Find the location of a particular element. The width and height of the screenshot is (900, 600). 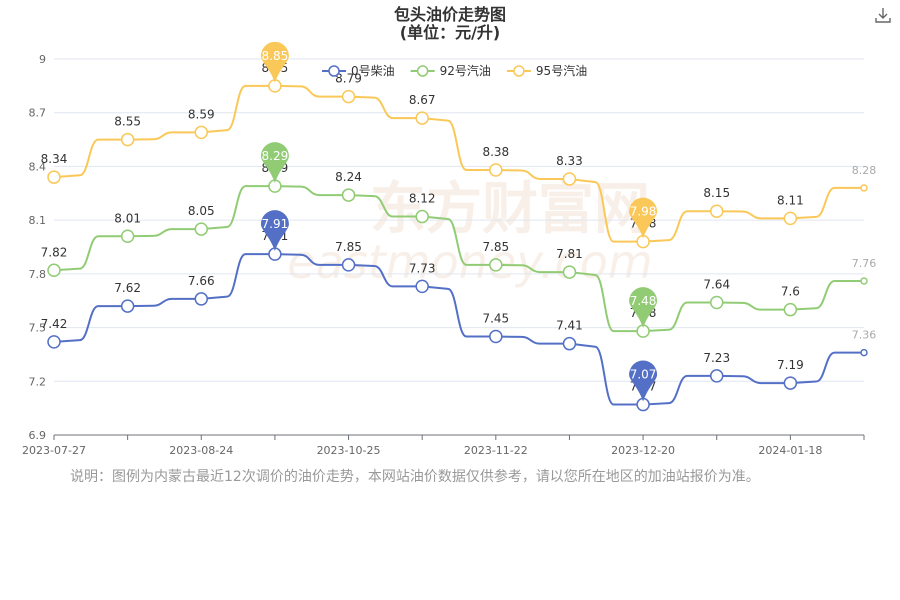

pin-label: 8.85 is located at coordinates (275, 56).